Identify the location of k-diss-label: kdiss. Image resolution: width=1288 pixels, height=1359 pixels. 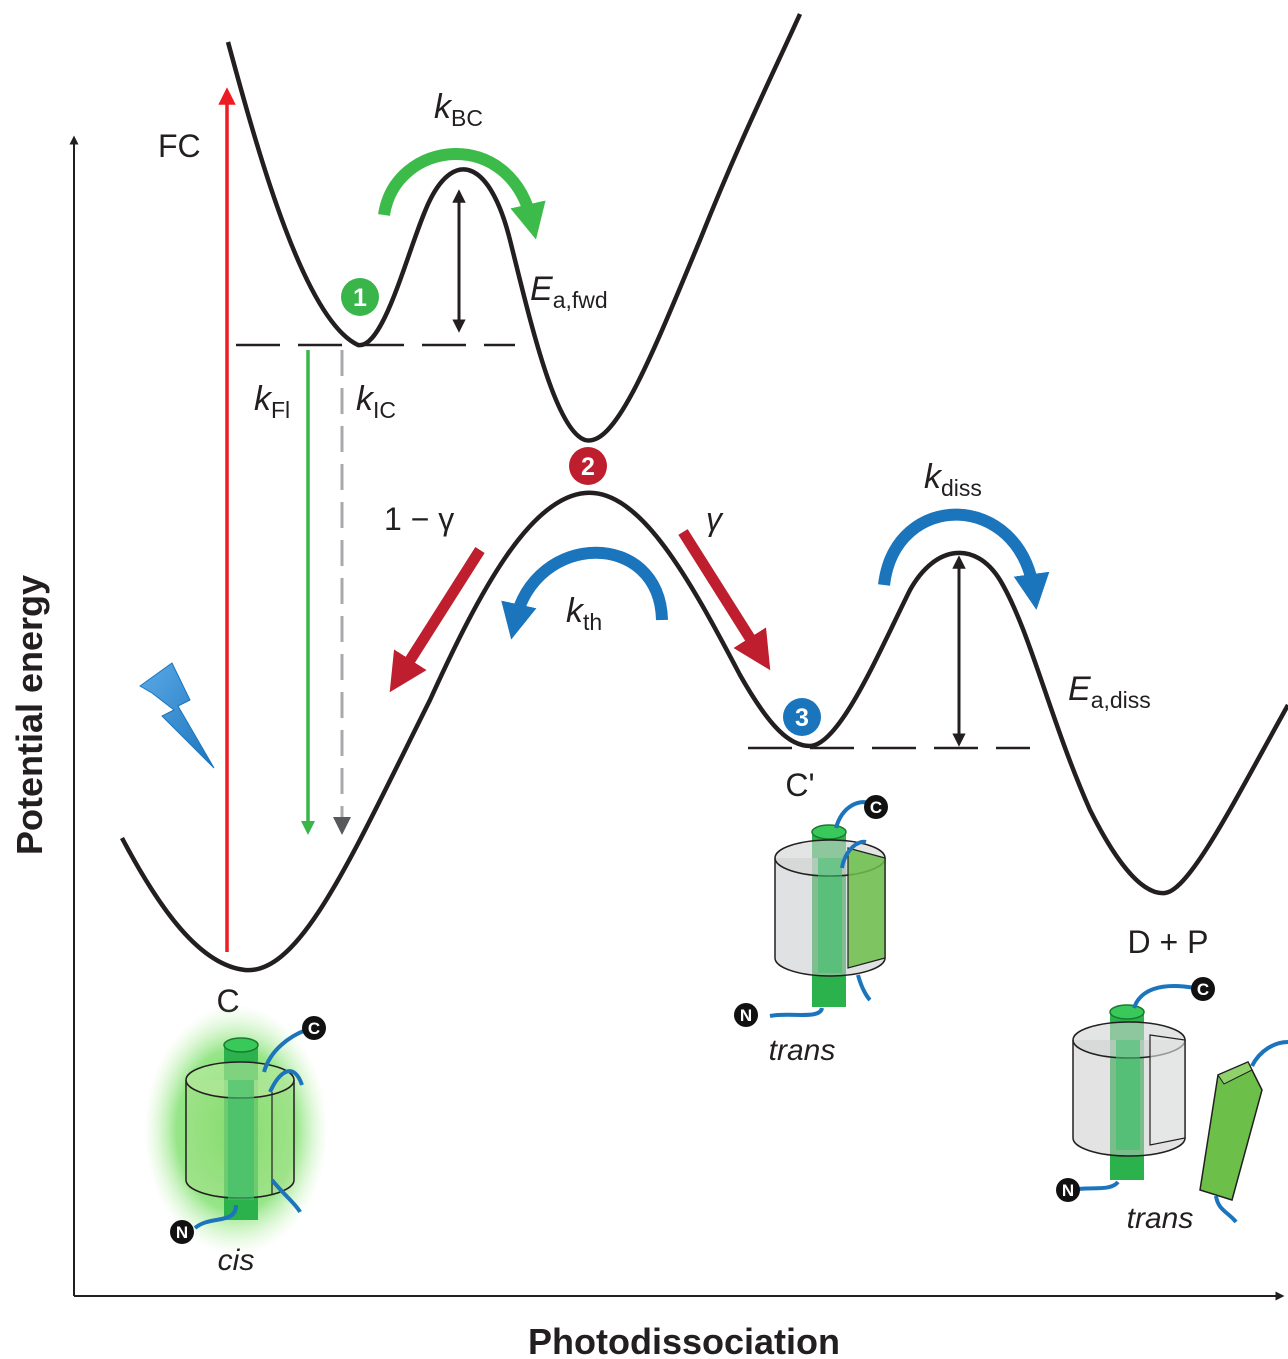
(953, 479).